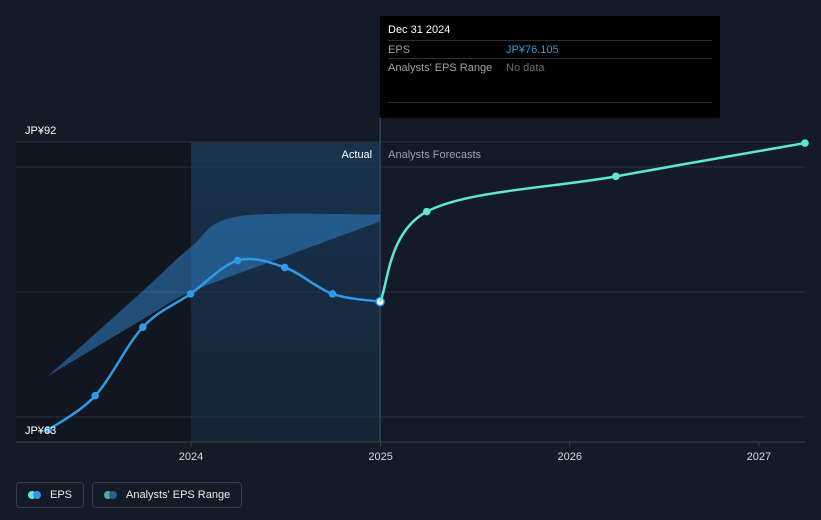 Image resolution: width=821 pixels, height=520 pixels. I want to click on eps-swatch-icon, so click(35, 495).